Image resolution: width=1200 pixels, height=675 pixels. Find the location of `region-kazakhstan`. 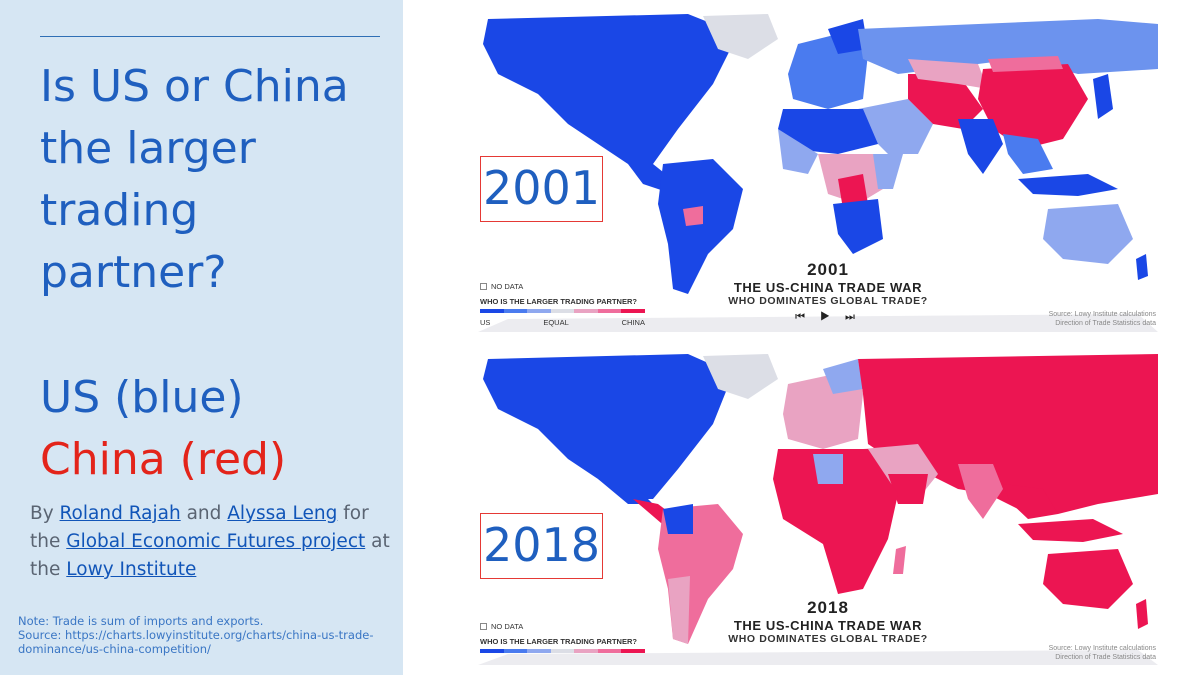

region-kazakhstan is located at coordinates (948, 74).